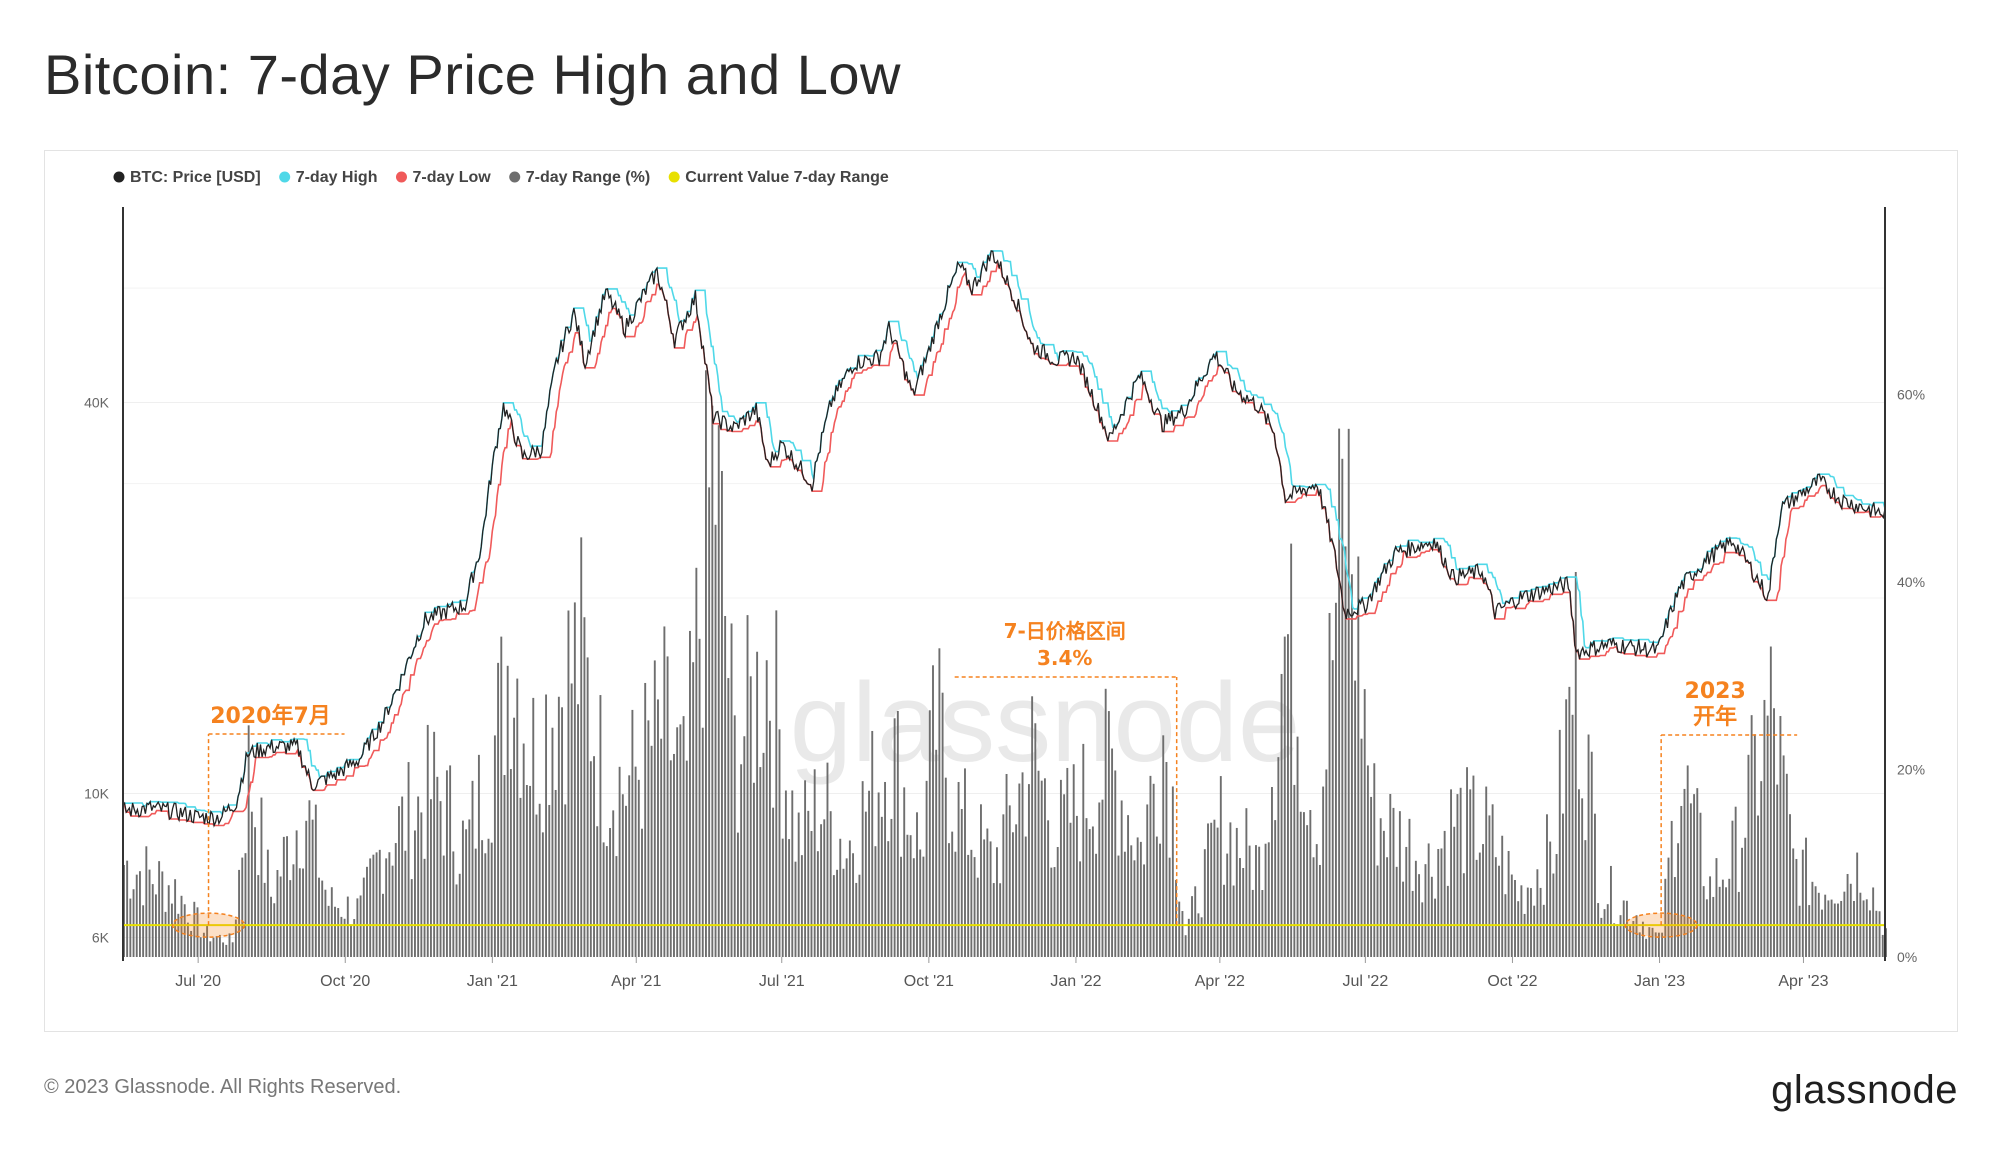 Image resolution: width=2000 pixels, height=1152 pixels. Describe the element at coordinates (1065, 631) in the screenshot. I see `min-range-label: 7-日价格区间` at that location.